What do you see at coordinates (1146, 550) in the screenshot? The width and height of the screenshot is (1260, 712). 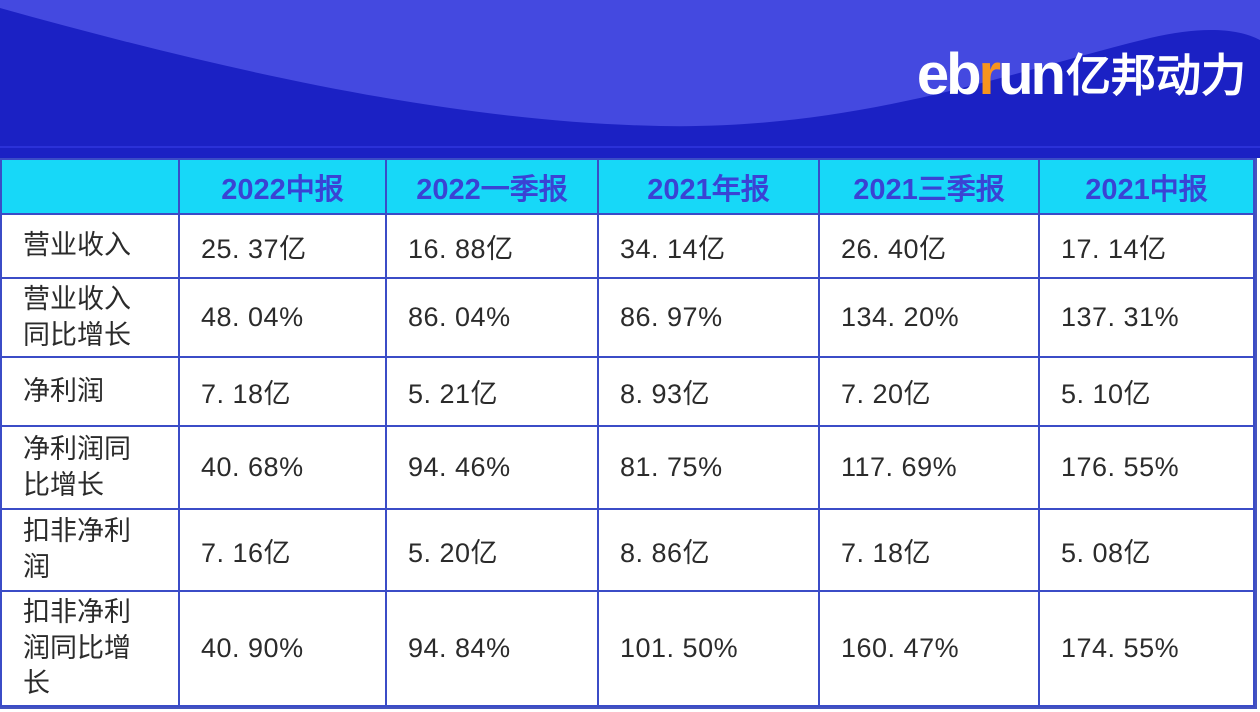 I see `cell-value: 5. 08亿` at bounding box center [1146, 550].